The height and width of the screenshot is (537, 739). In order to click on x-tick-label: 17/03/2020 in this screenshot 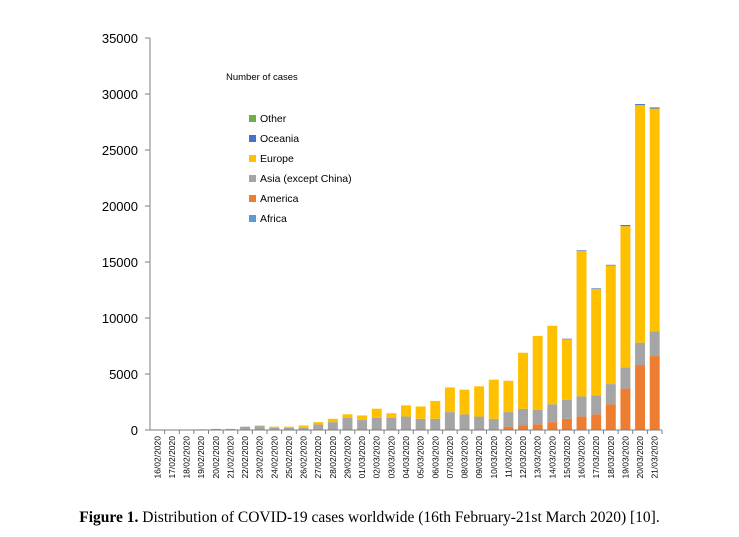, I will do `click(596, 457)`.